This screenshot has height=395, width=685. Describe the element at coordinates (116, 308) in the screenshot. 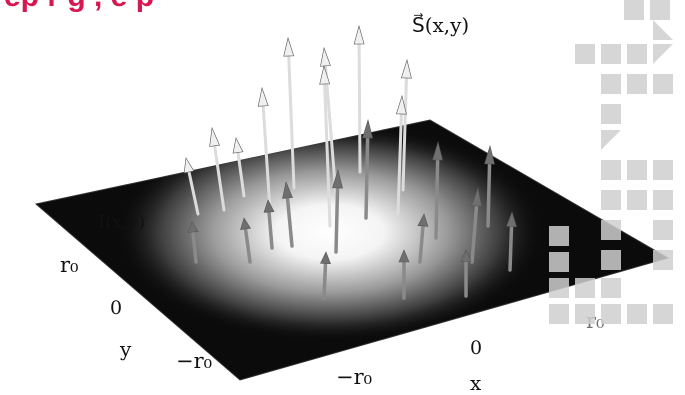

I see `y-tick-zero: 0` at that location.